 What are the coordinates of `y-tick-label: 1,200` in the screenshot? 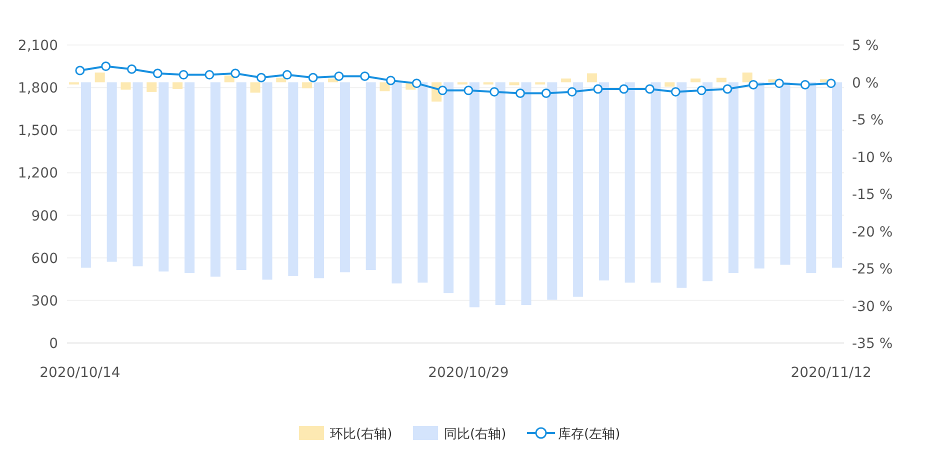 It's located at (38, 174).